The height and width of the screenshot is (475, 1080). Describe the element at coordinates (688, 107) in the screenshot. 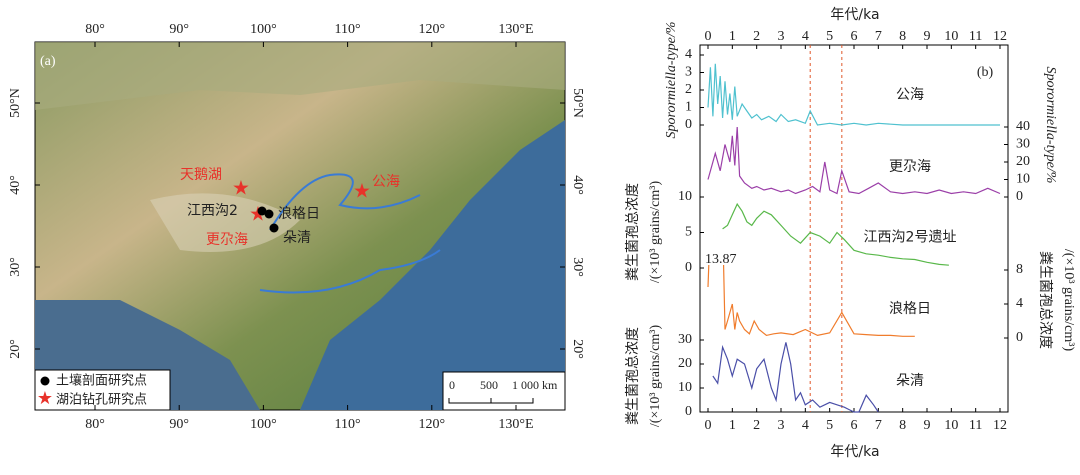

I see `y-tick-label: 1` at that location.